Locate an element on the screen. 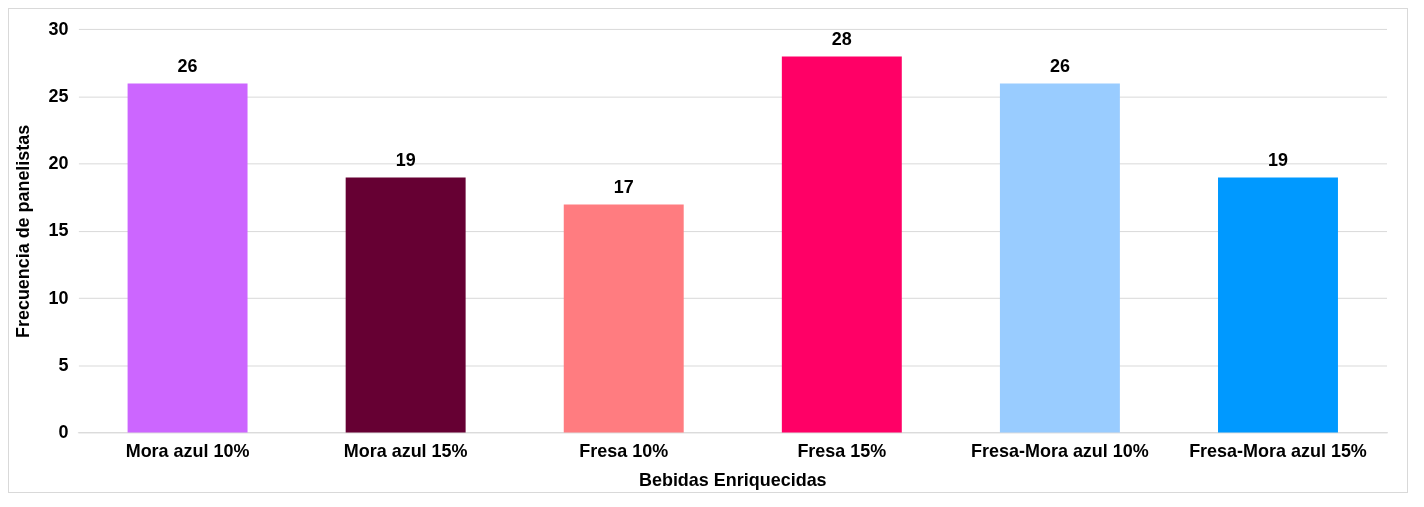 This screenshot has height=507, width=1424. x-tick-label: Fresa-Mora azul 15% is located at coordinates (1278, 450).